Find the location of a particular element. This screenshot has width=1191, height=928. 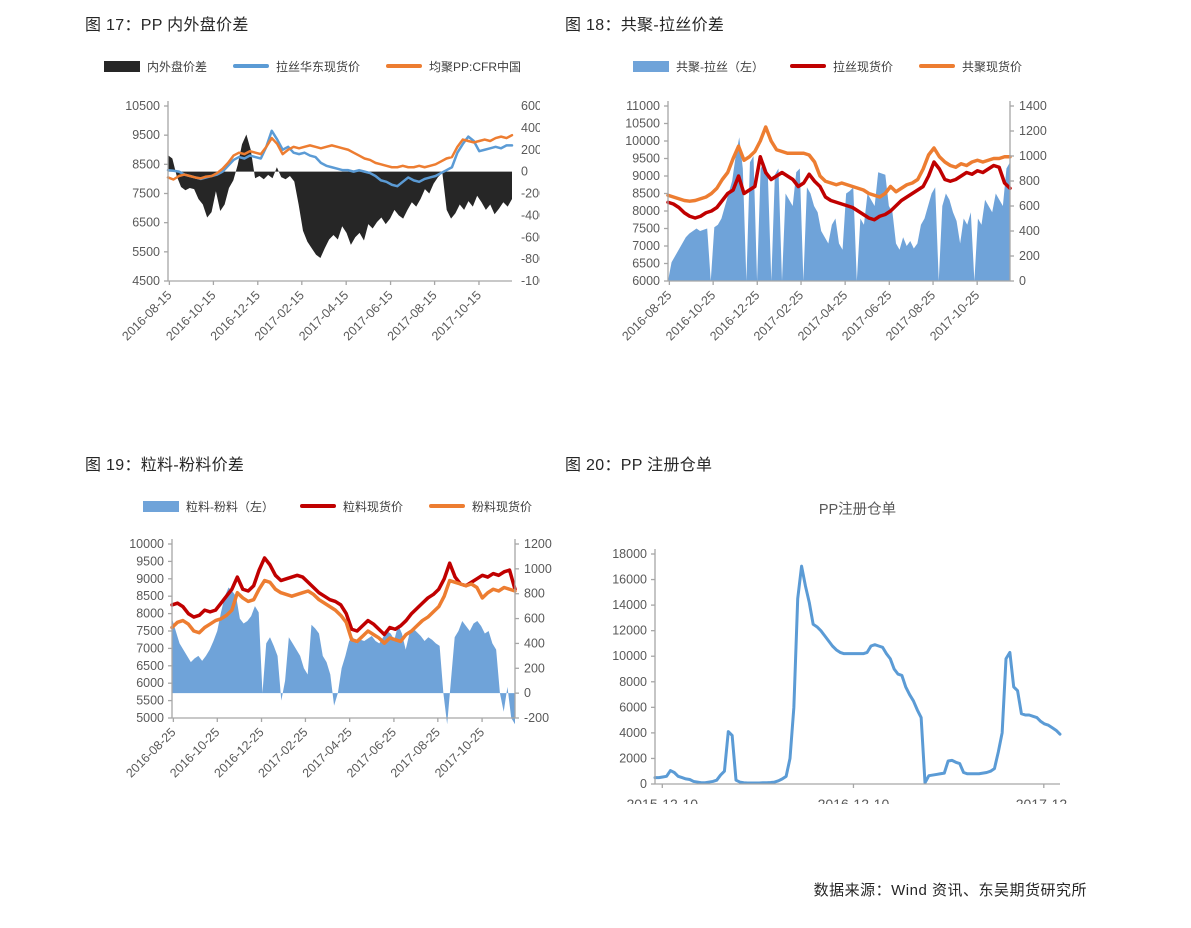

y2-axis-tick-label: 0 is located at coordinates (527, 693).